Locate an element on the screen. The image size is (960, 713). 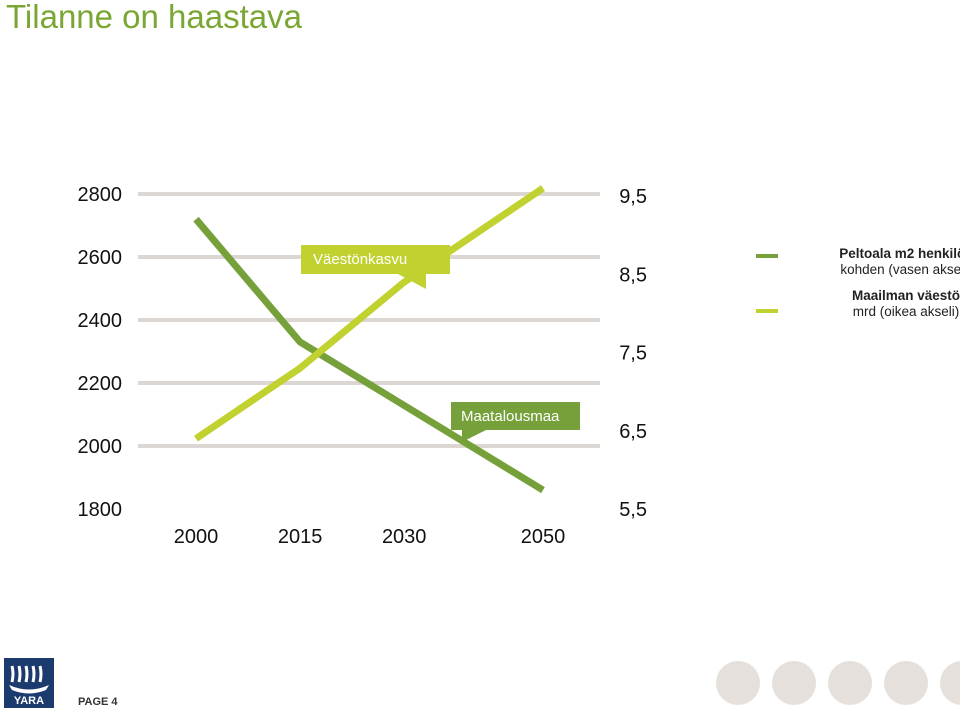
left-axis: 2800 2600 2400 2200 2000 1800 is located at coordinates (100, 352).